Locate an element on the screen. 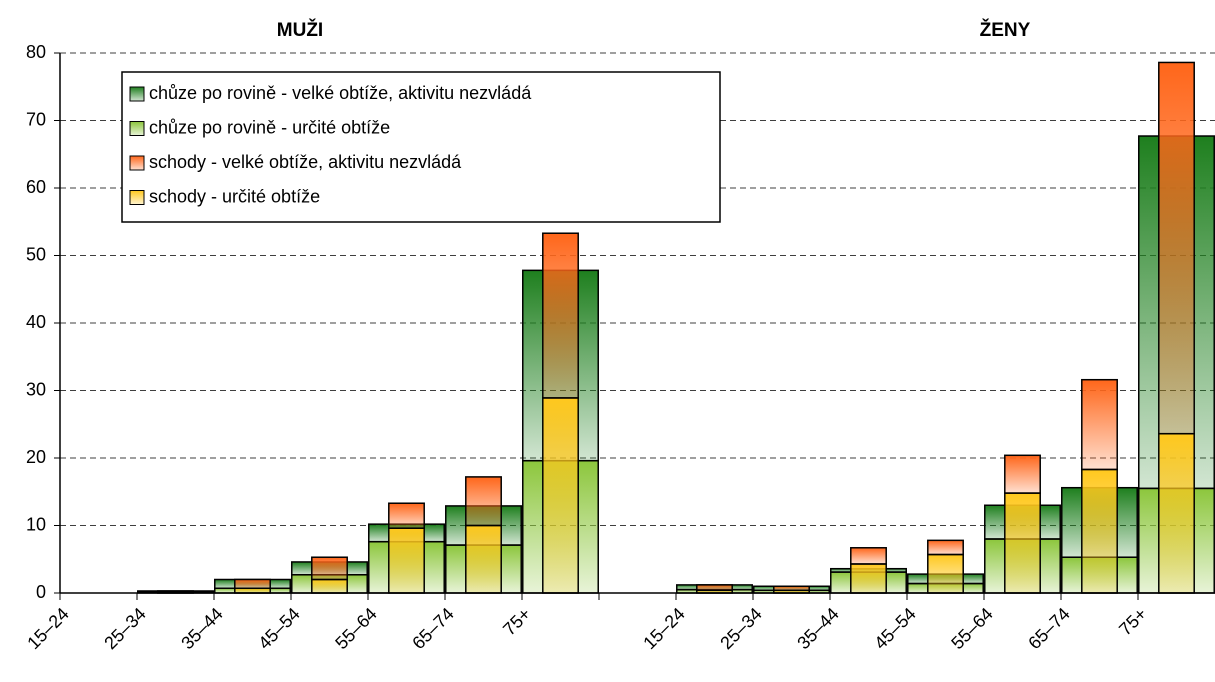 The height and width of the screenshot is (682, 1215). legend-label: chůze po rovině - určité obtíže is located at coordinates (269, 127).